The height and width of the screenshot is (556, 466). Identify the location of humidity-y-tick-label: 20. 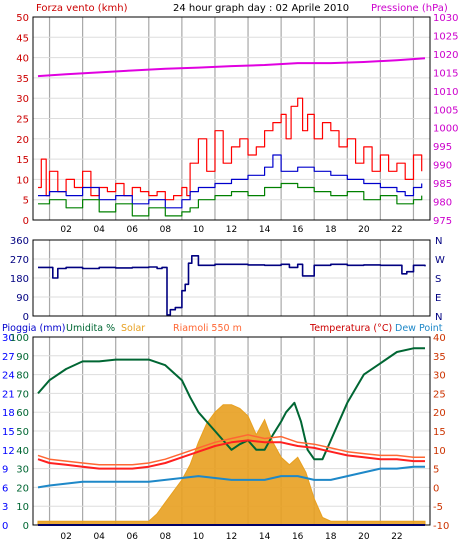
(22, 488).